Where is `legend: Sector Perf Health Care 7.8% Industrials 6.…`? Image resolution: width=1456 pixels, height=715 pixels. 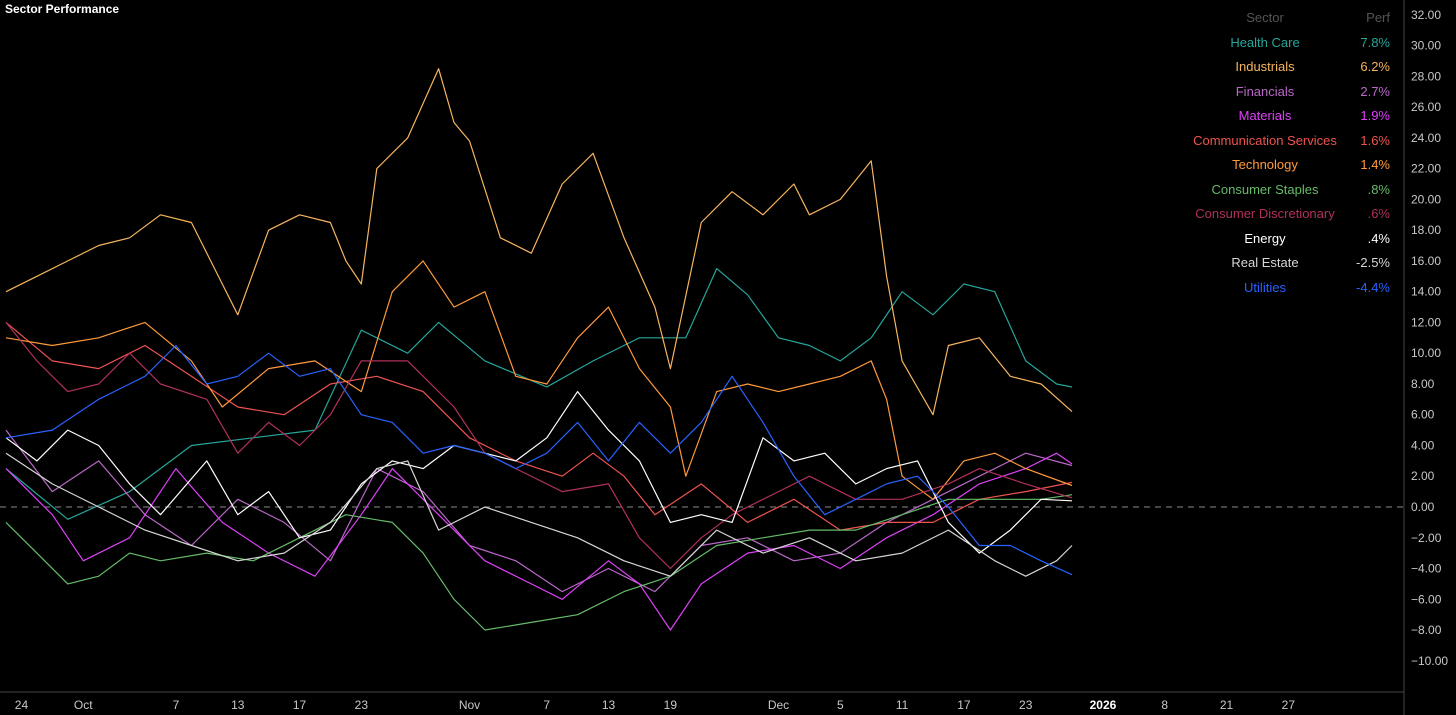
legend: Sector Perf Health Care 7.8% Industrials 6.… is located at coordinates (1290, 153).